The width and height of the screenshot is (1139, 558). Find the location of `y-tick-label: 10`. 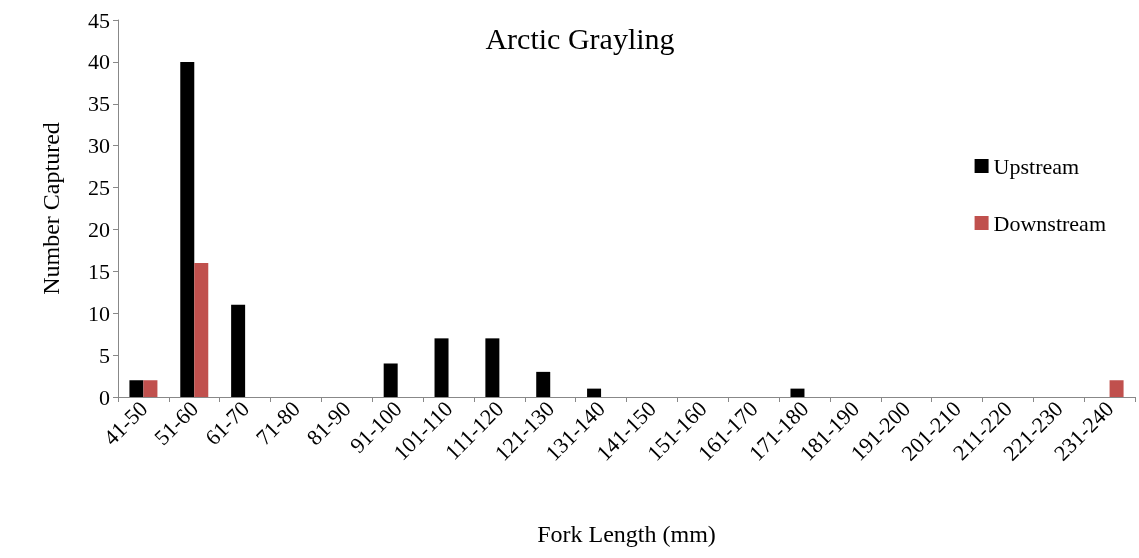

y-tick-label: 10 is located at coordinates (99, 313).